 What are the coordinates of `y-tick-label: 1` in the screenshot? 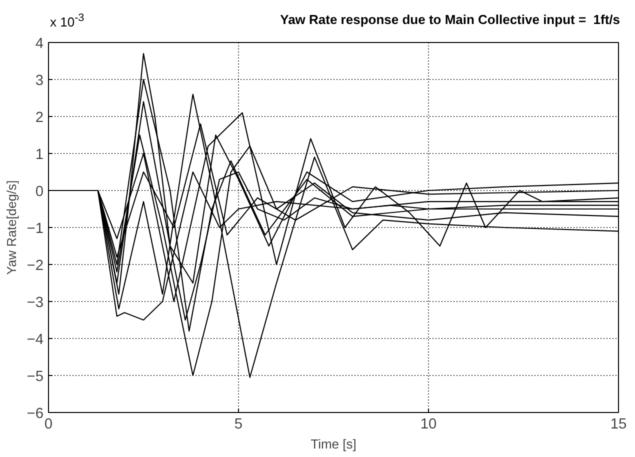 It's located at (39, 155).